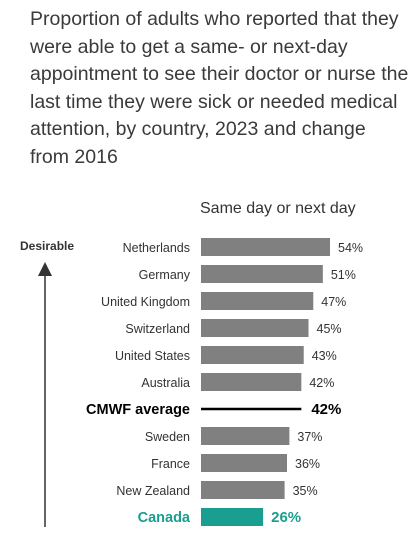 Image resolution: width=420 pixels, height=548 pixels. Describe the element at coordinates (145, 302) in the screenshot. I see `category-label-united-kingdom: United Kingdom` at that location.